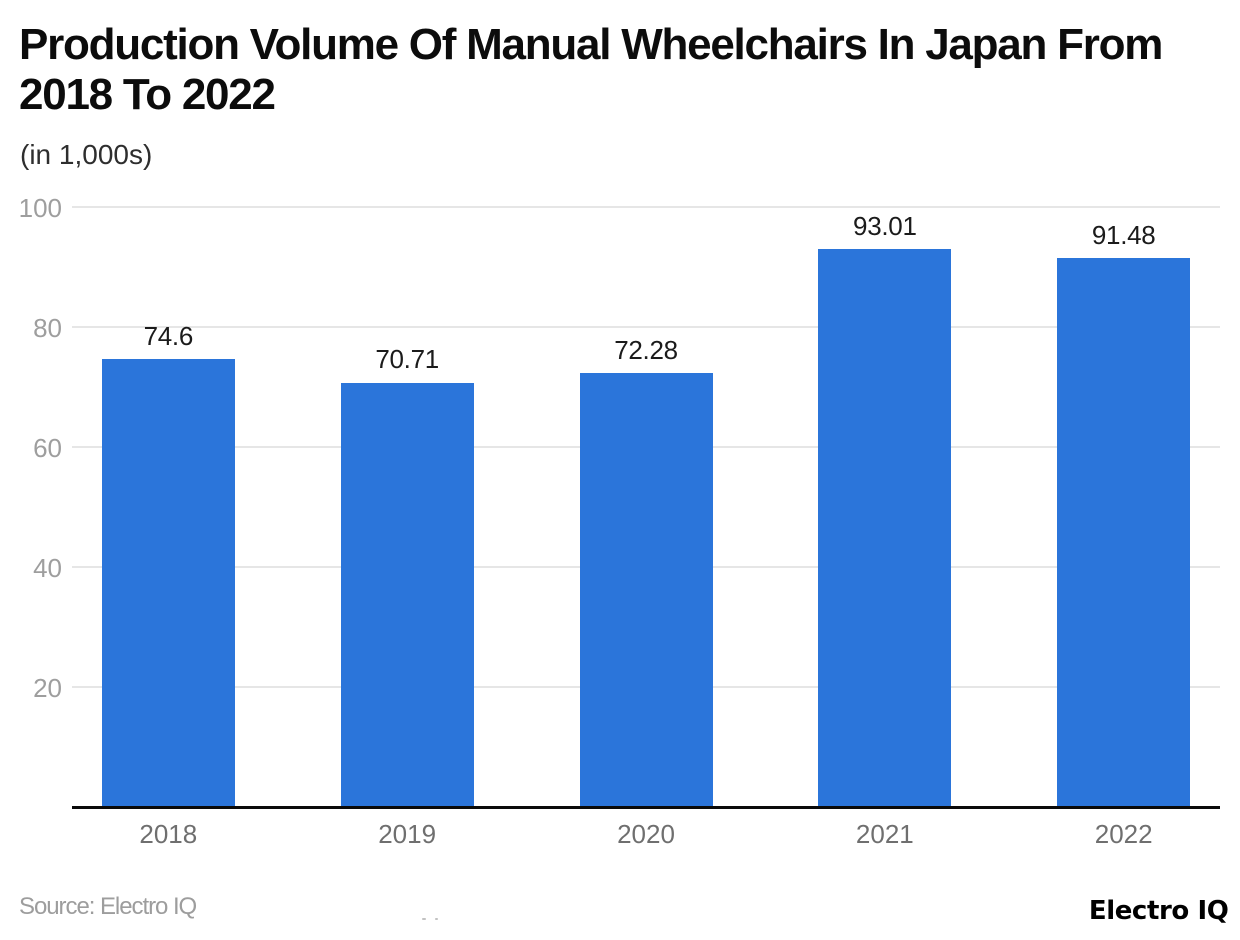 The width and height of the screenshot is (1240, 940). Describe the element at coordinates (47, 567) in the screenshot. I see `y-tick-label: 40` at that location.